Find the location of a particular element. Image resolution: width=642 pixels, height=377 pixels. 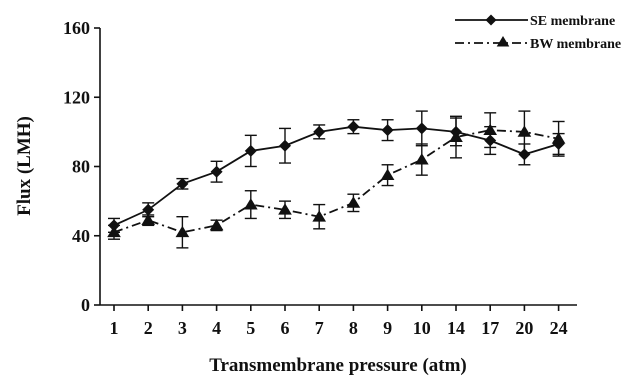

x-tick-label: 5 is located at coordinates (250, 328).